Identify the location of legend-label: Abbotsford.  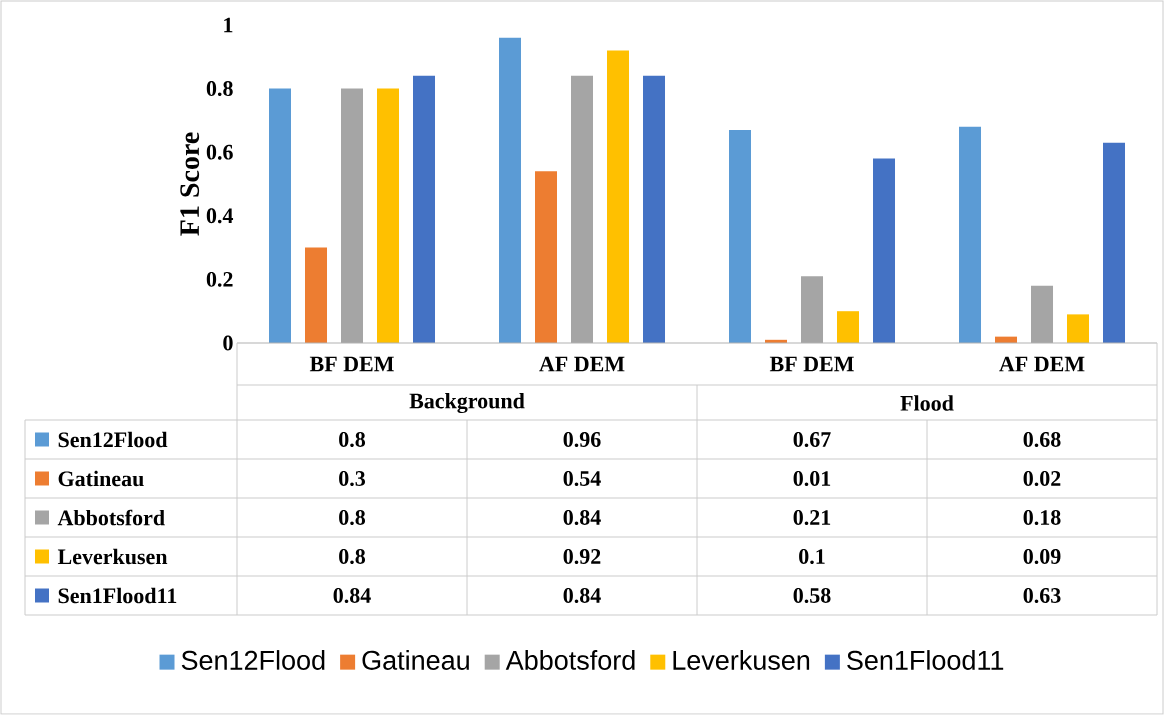
(111, 517).